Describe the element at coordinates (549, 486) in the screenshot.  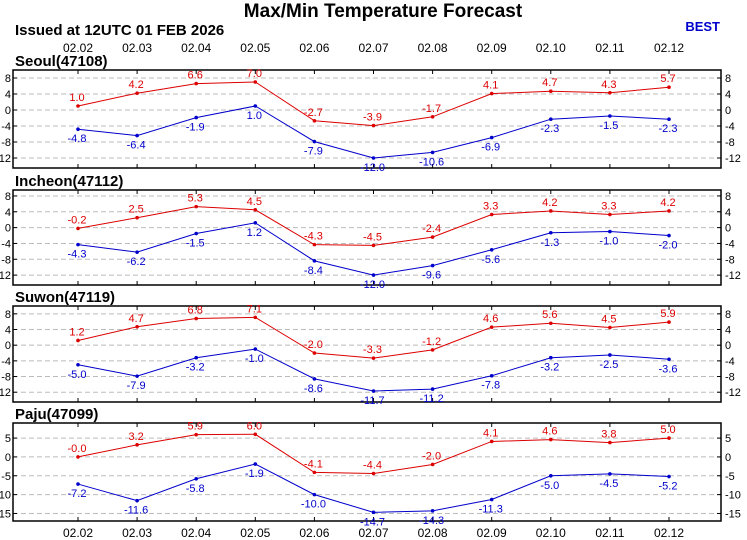
I see `min-temp-label: -5.0` at that location.